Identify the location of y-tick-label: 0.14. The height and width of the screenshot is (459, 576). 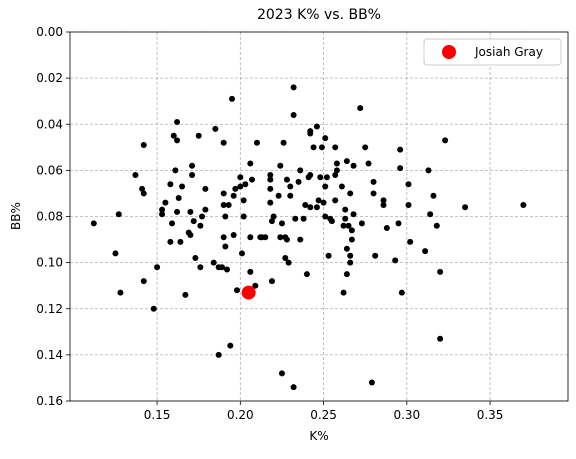
(49, 355).